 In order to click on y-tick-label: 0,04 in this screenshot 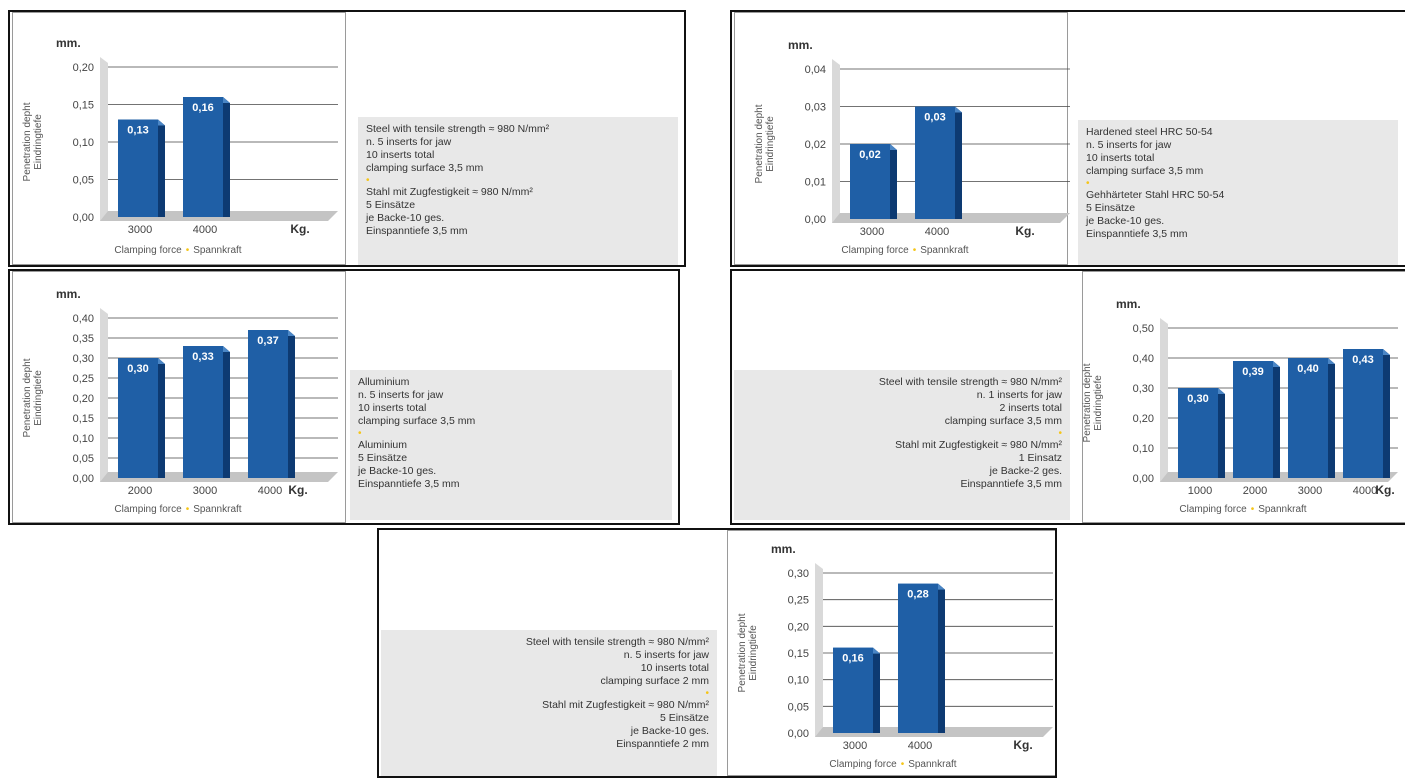, I will do `click(815, 70)`.